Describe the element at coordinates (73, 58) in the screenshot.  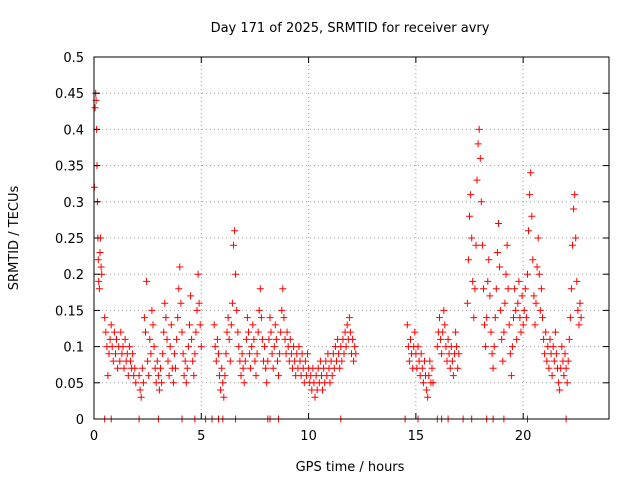
I see `y-tick-label: 0.5` at that location.